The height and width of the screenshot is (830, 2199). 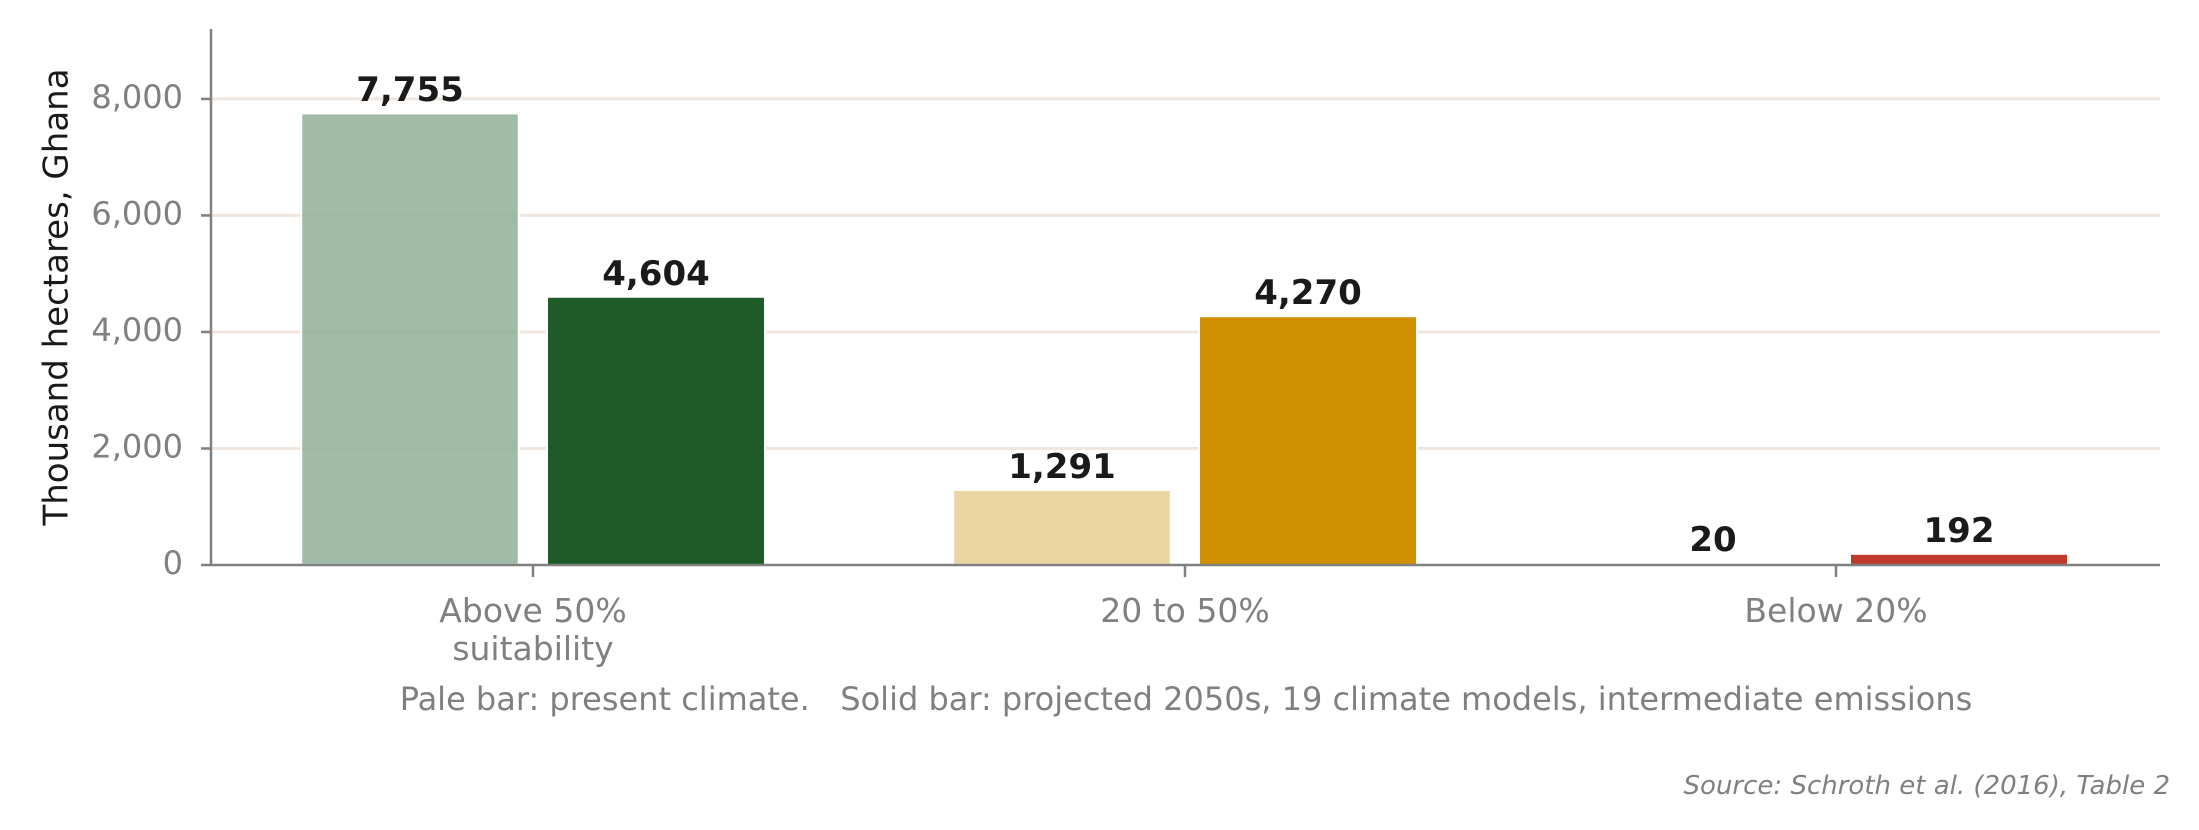 What do you see at coordinates (1959, 531) in the screenshot?
I see `bar-value-label: 192` at bounding box center [1959, 531].